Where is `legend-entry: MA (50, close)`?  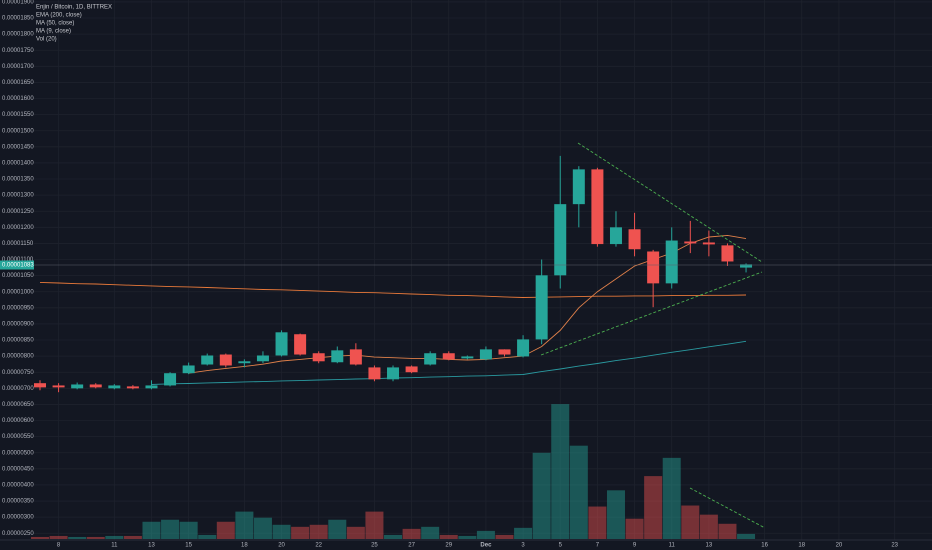 legend-entry: MA (50, close) is located at coordinates (55, 24).